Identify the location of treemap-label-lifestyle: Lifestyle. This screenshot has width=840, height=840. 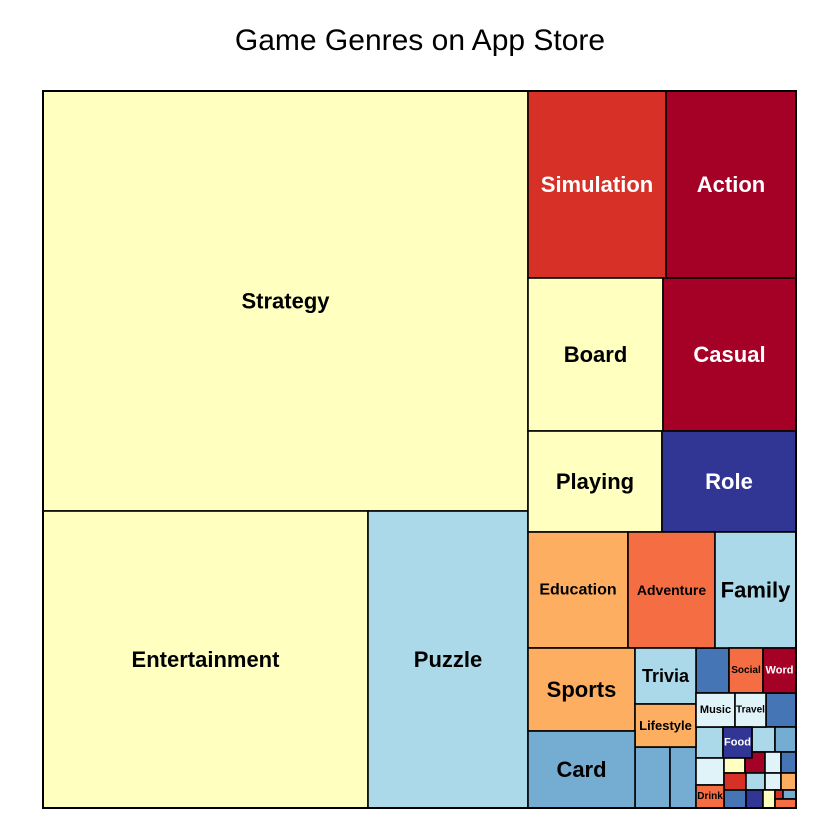
(665, 725).